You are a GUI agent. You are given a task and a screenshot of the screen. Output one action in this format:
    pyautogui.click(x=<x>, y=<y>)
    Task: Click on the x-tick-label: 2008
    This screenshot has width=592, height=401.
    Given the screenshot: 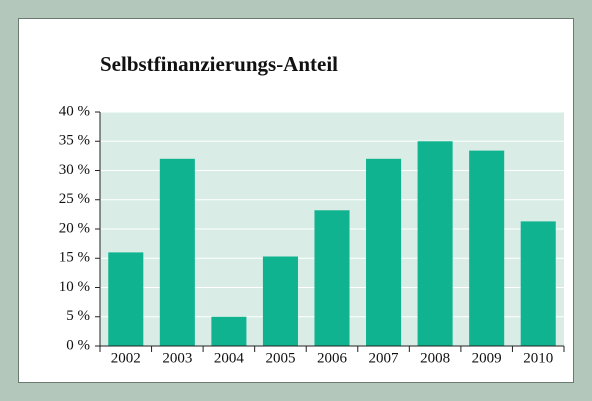 What is the action you would take?
    pyautogui.click(x=435, y=358)
    